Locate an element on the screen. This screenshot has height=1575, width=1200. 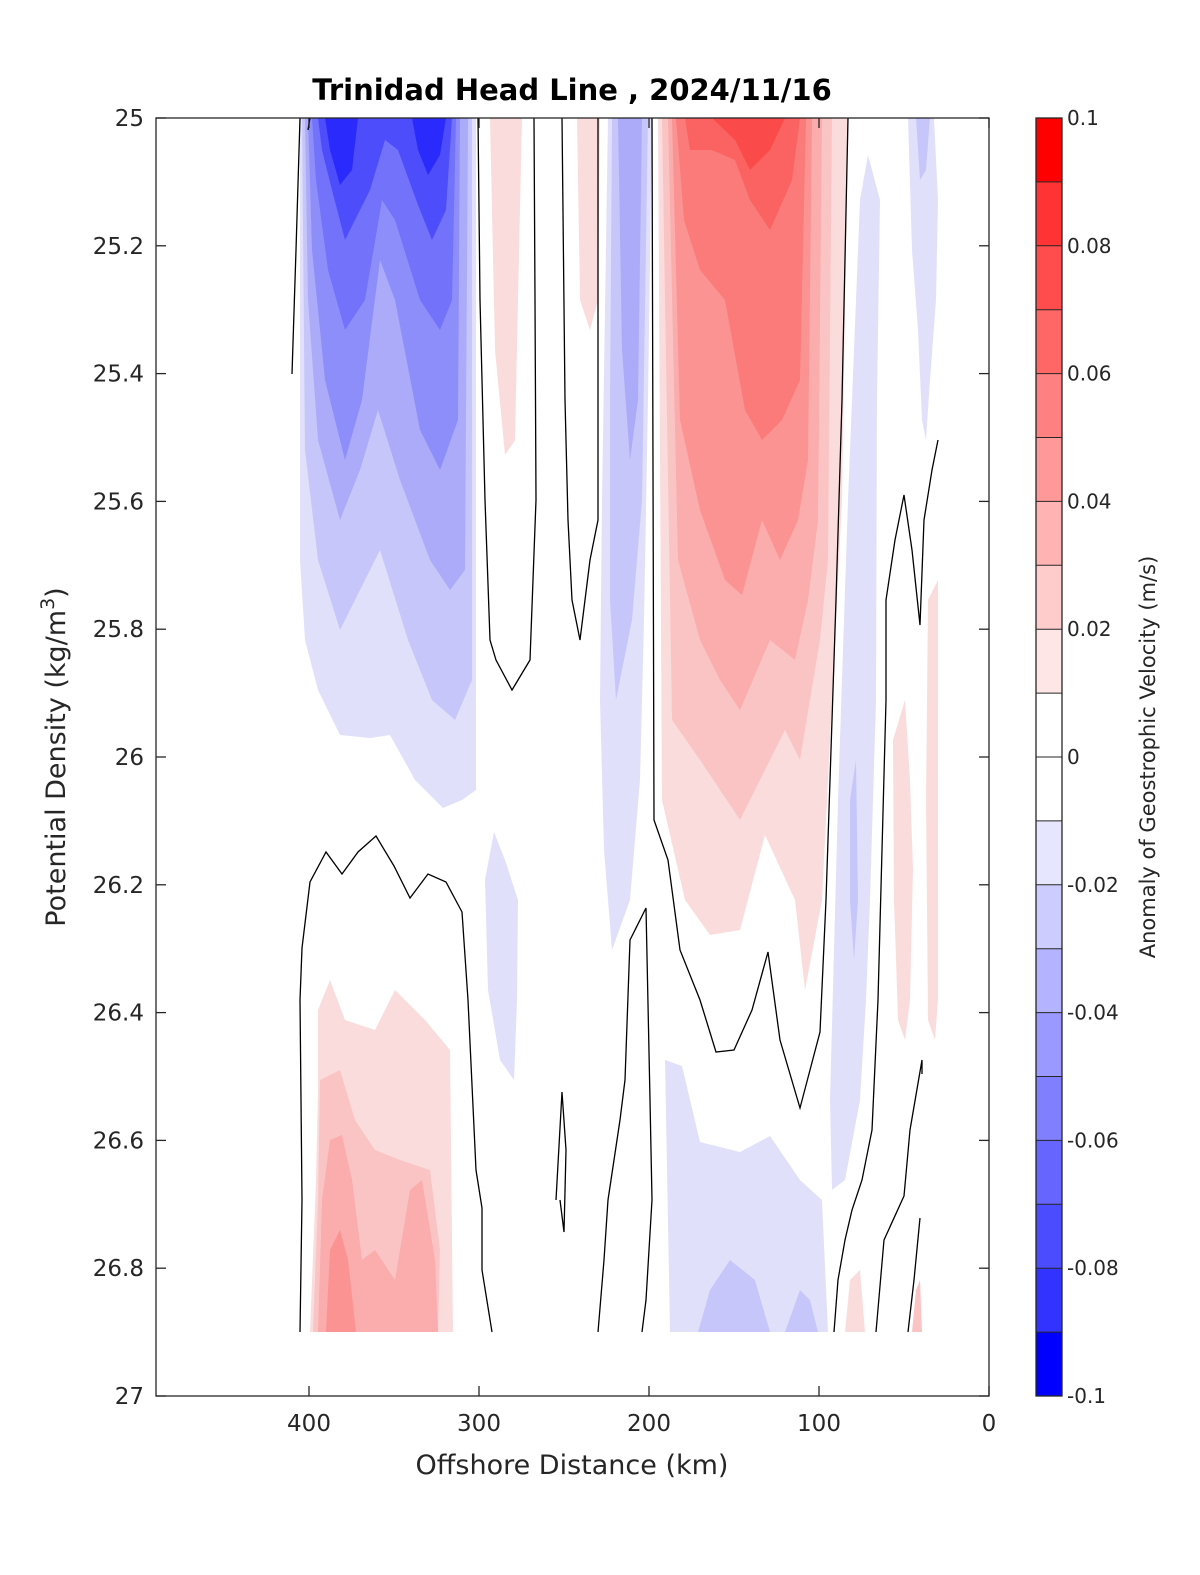
y-tick-label: 26.6 is located at coordinates (118, 1141).